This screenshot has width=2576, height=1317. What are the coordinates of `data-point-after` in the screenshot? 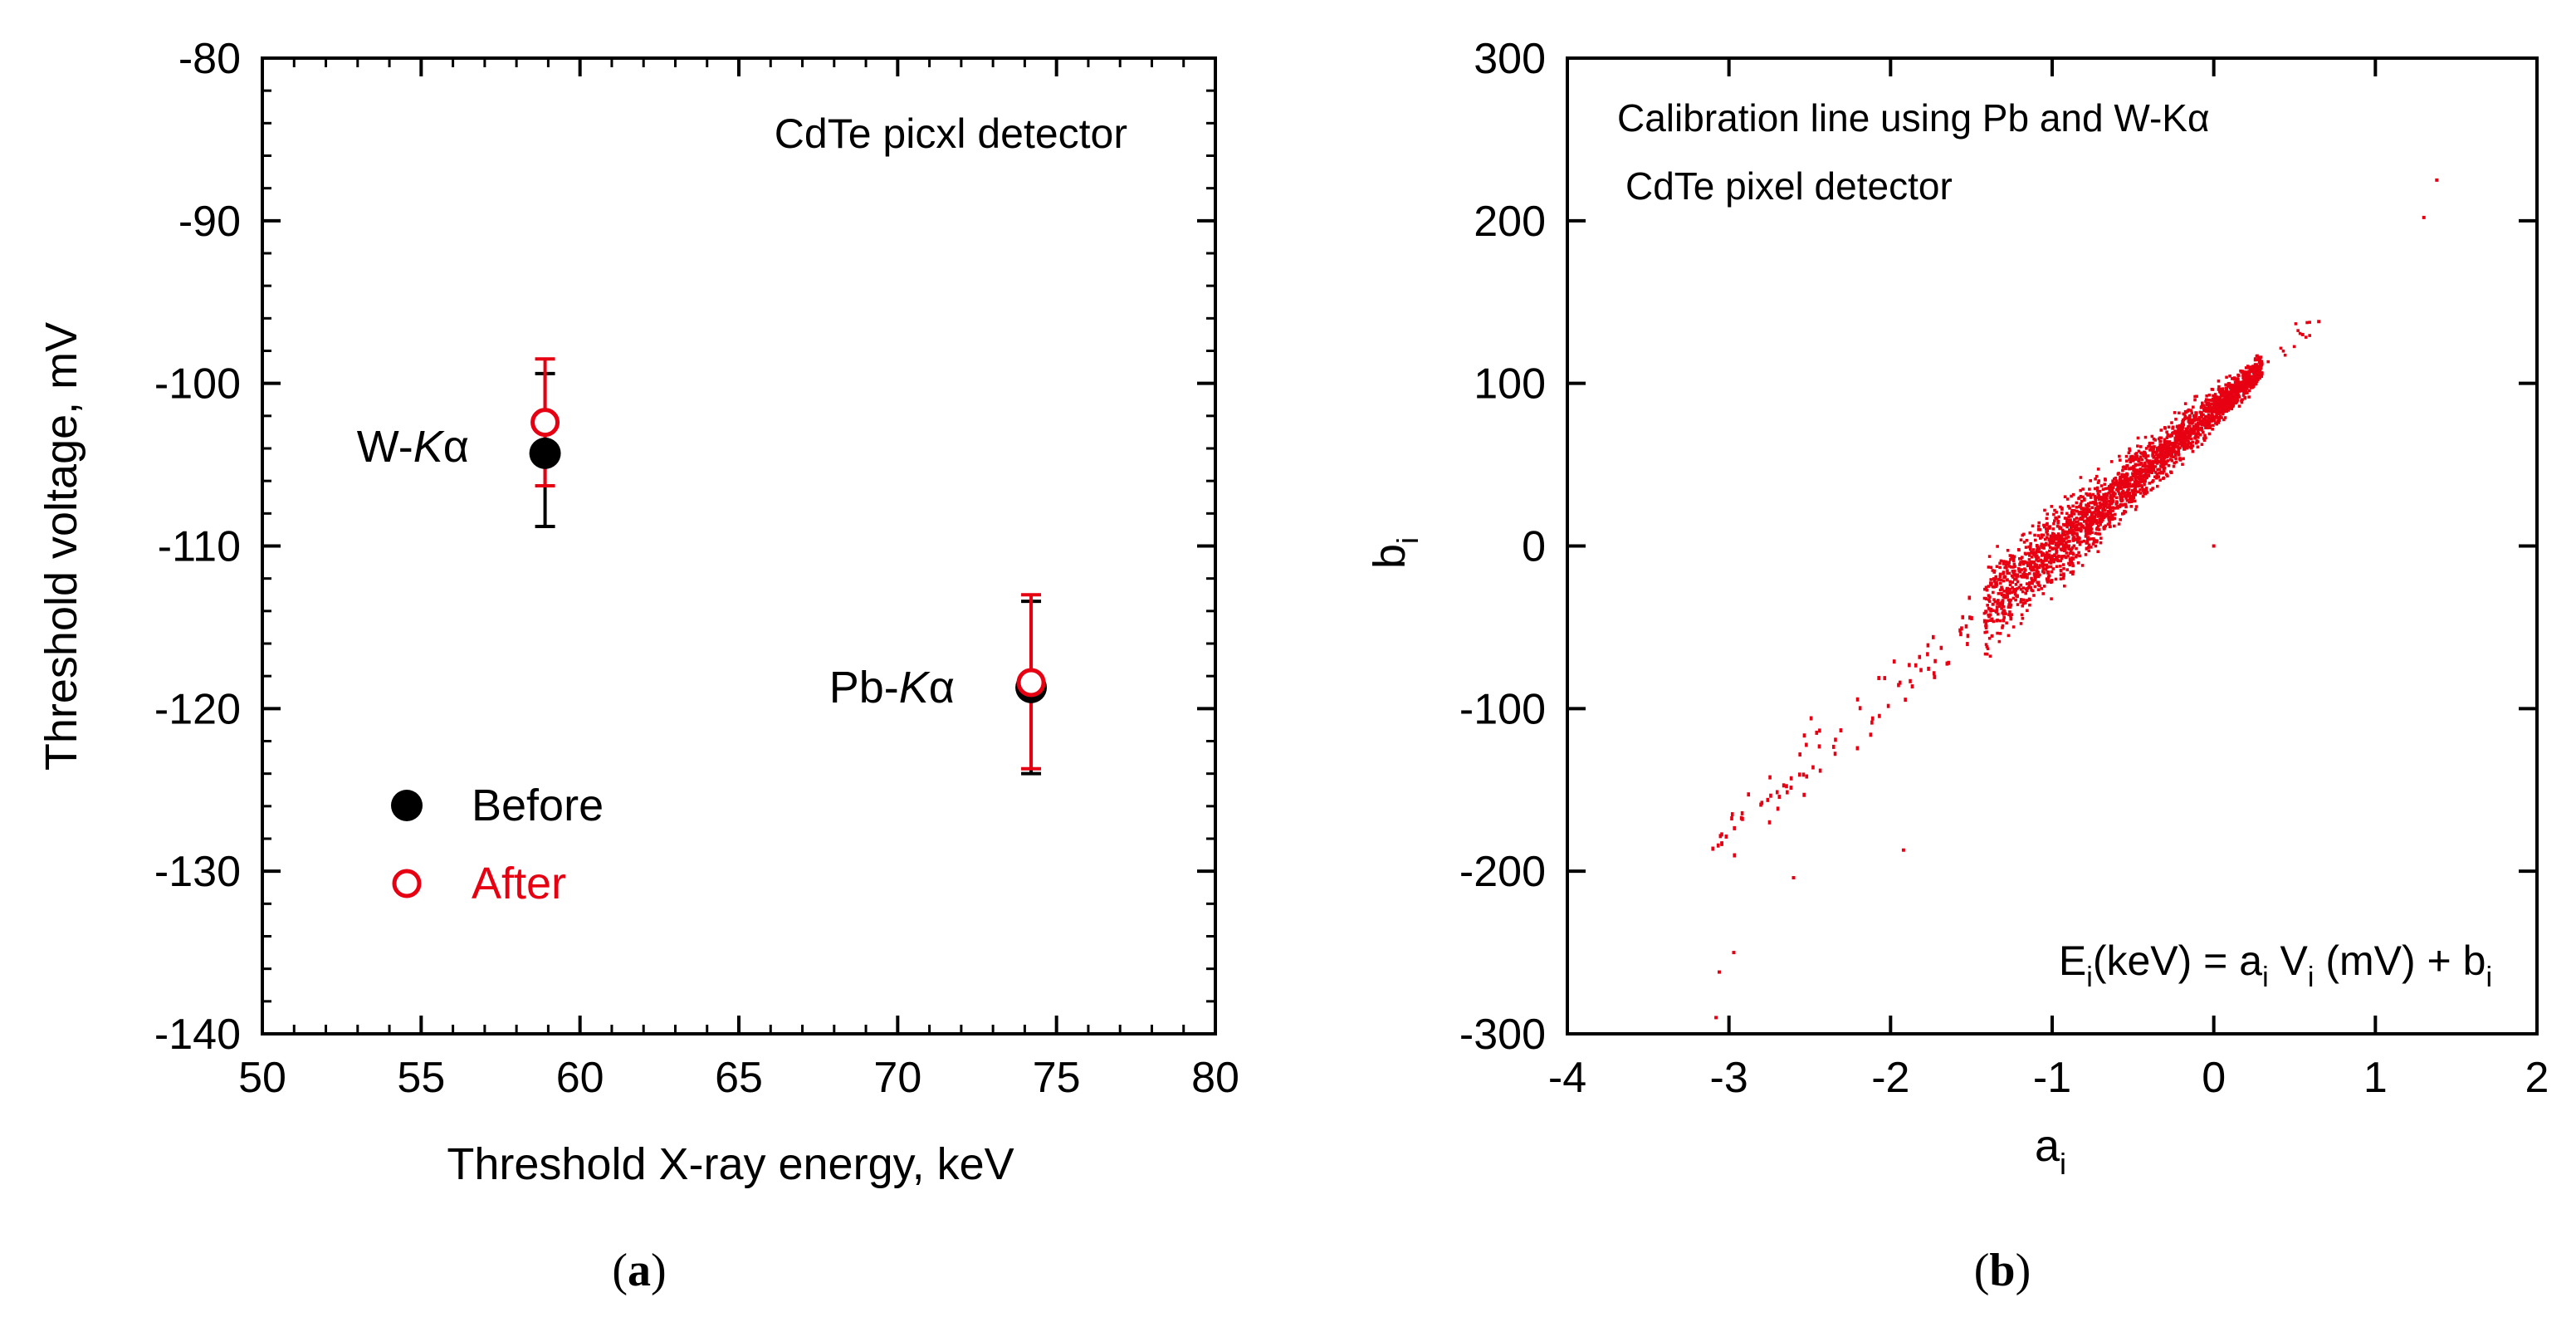 It's located at (1031, 683).